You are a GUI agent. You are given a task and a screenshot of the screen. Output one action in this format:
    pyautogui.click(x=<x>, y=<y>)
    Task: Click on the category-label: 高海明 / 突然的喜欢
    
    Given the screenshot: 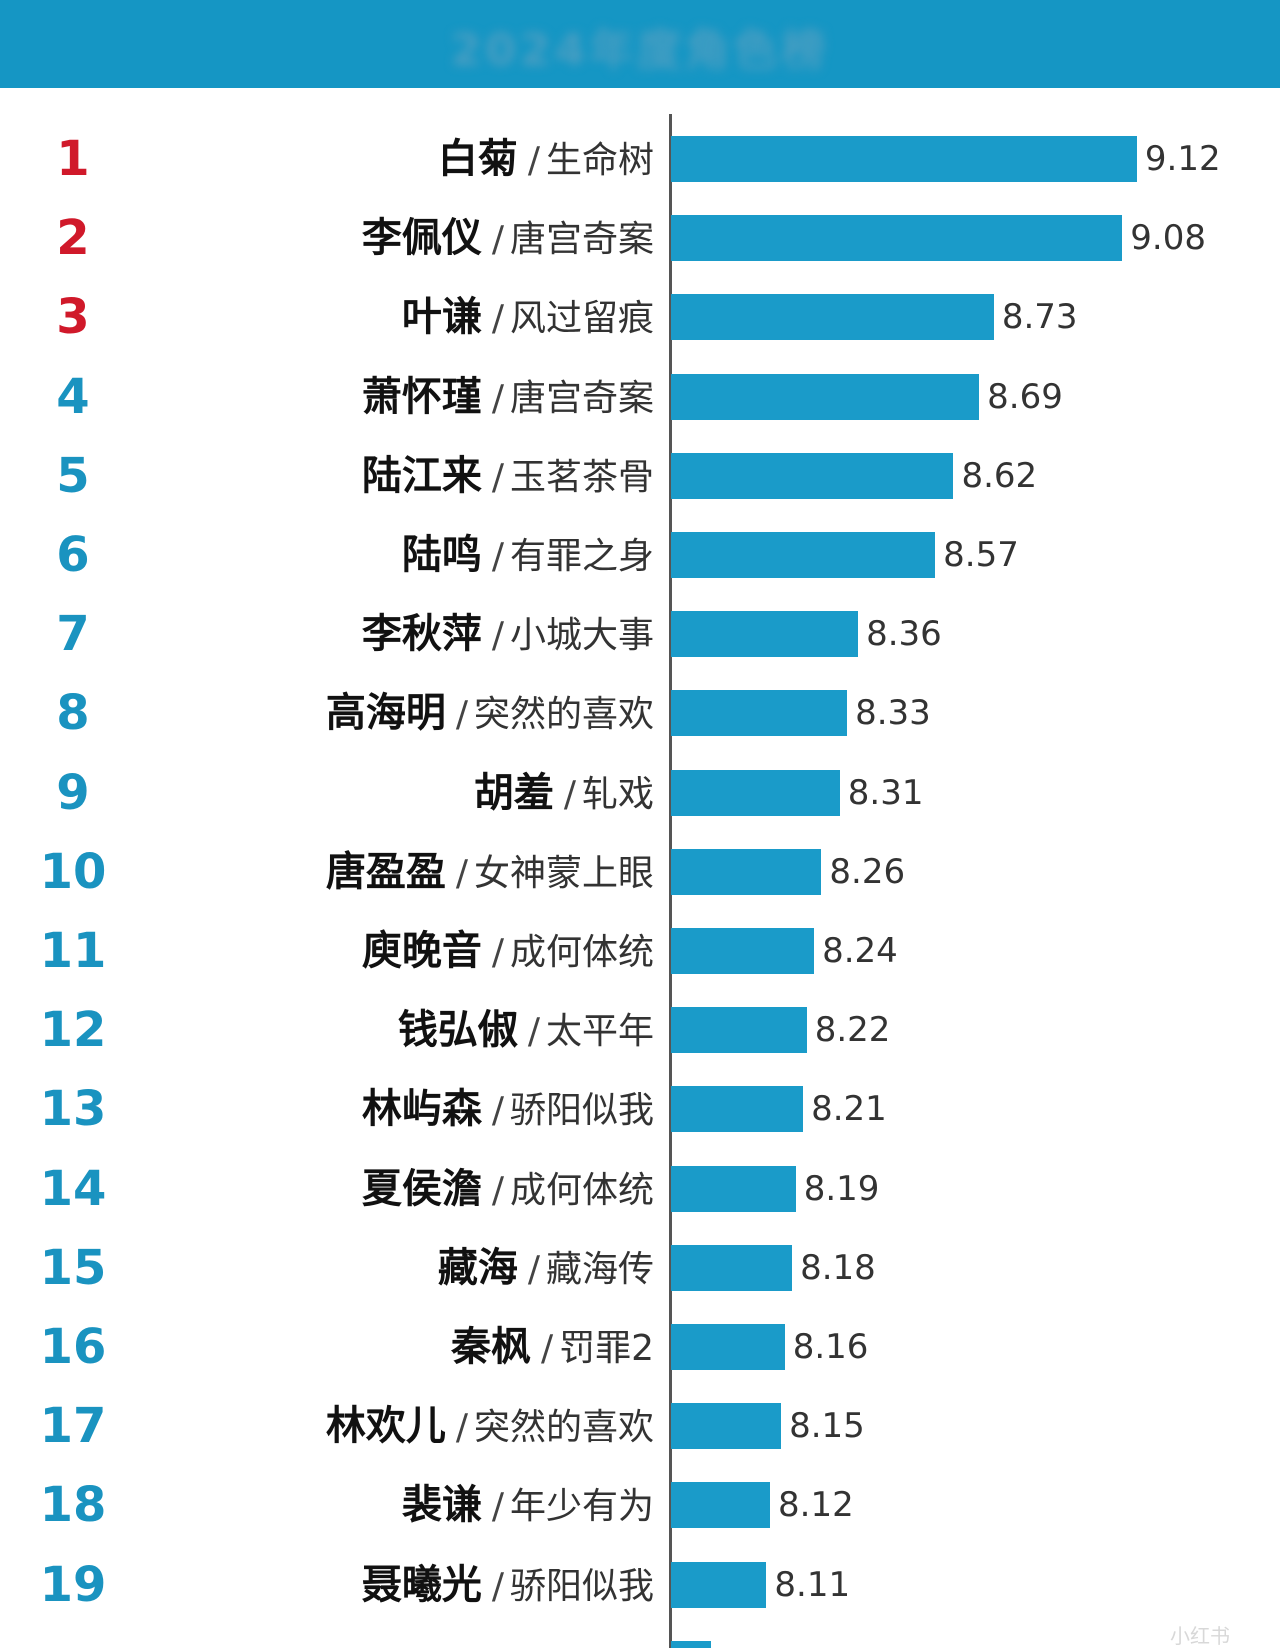 What is the action you would take?
    pyautogui.click(x=490, y=713)
    